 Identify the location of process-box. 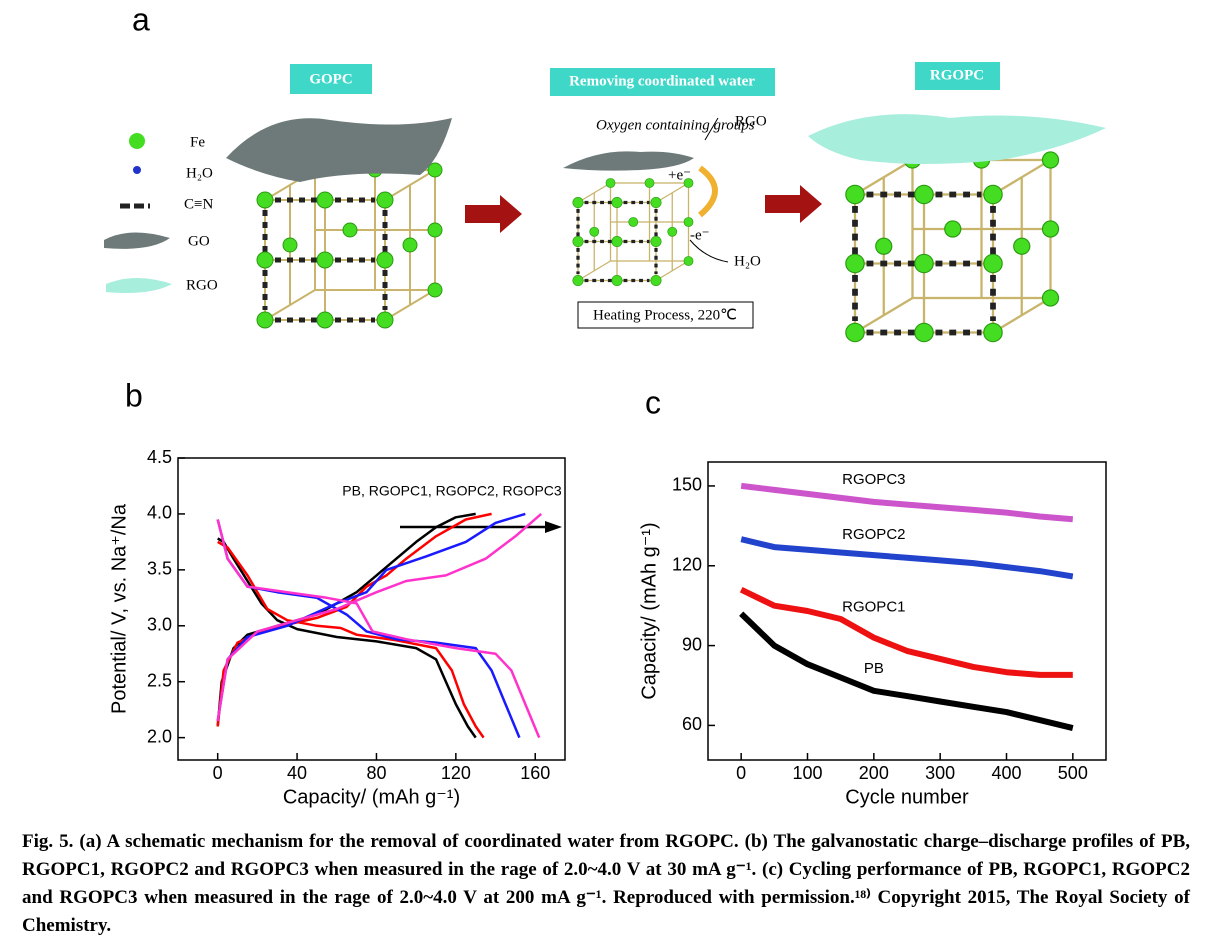
(665, 315).